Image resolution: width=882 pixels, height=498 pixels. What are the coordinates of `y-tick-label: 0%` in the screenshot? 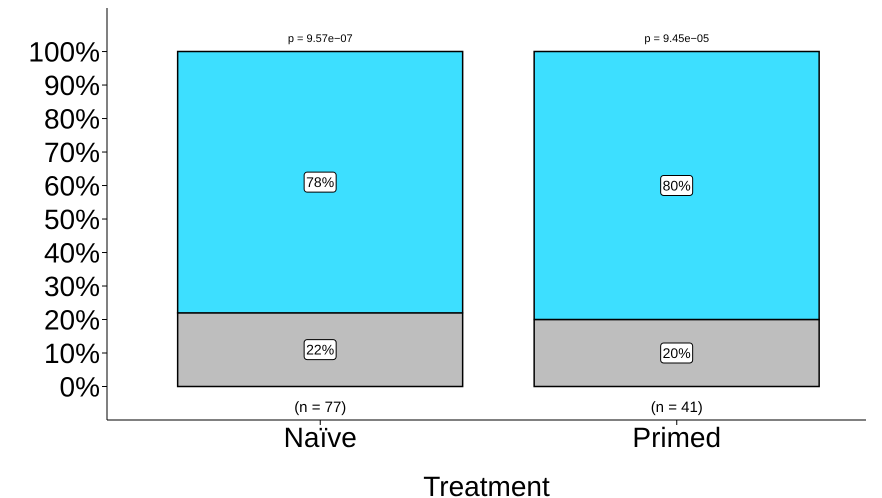 It's located at (80, 386).